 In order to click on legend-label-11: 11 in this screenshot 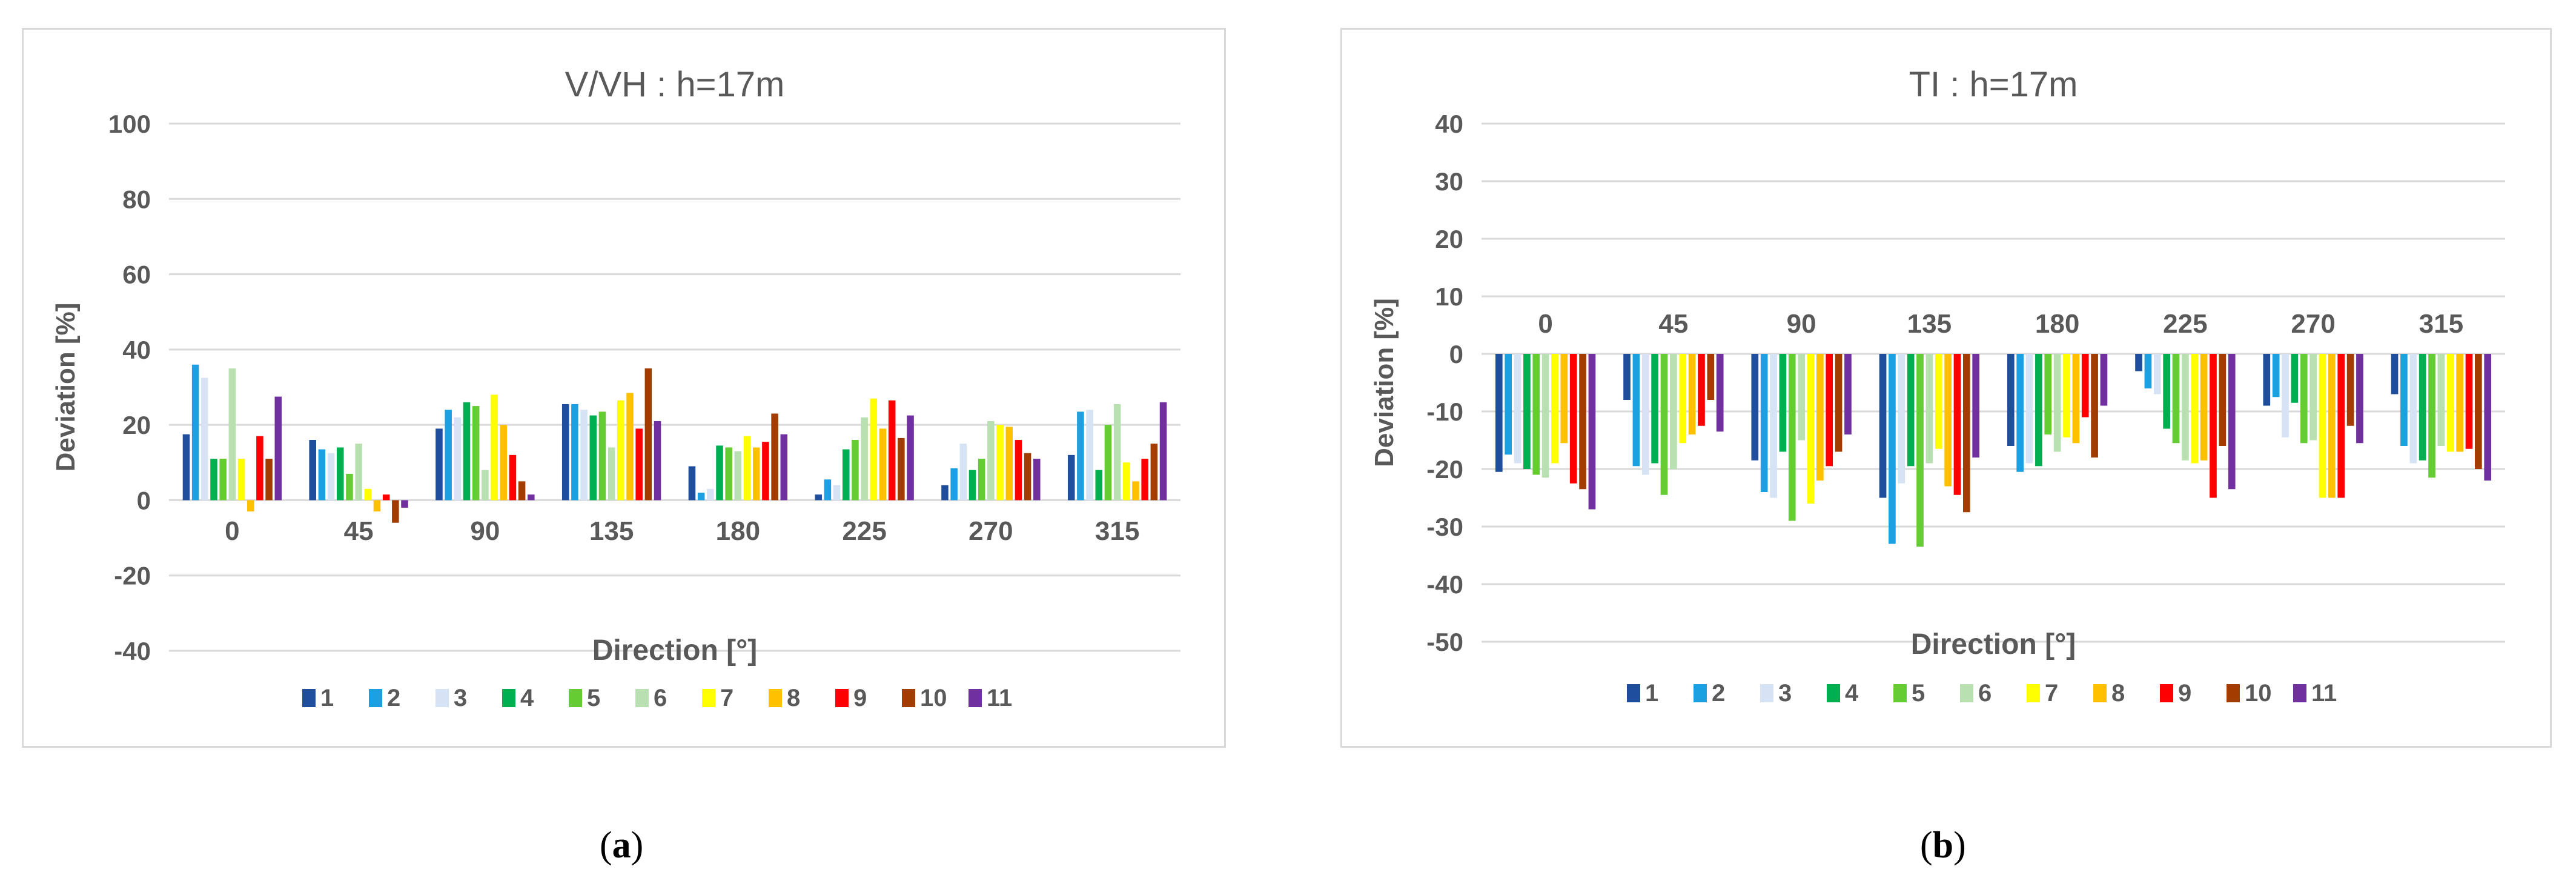, I will do `click(2324, 694)`.